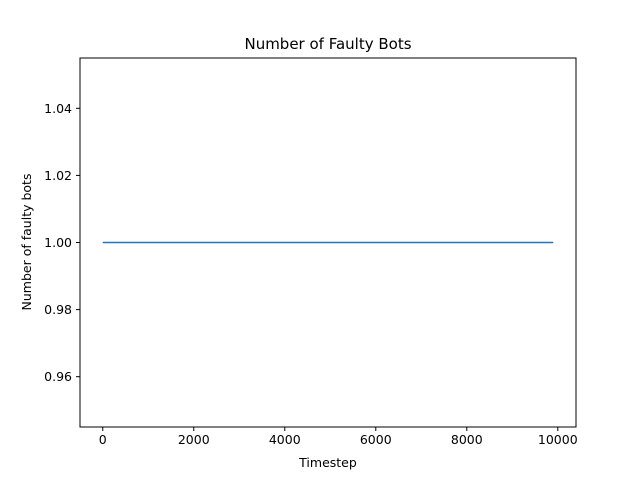 This screenshot has width=640, height=484. What do you see at coordinates (194, 439) in the screenshot?
I see `x-tick-label: 2000` at bounding box center [194, 439].